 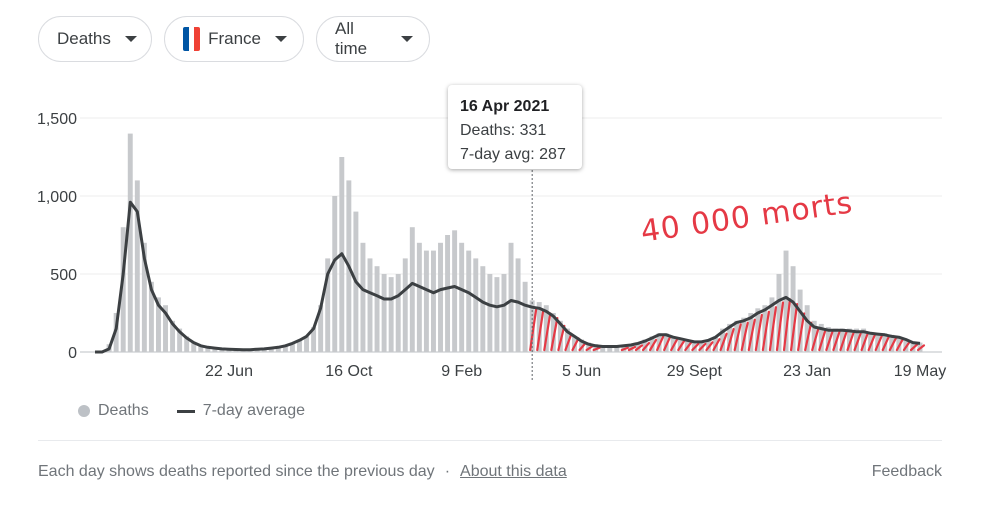 What do you see at coordinates (906, 471) in the screenshot?
I see `feedback-link: Feedback` at bounding box center [906, 471].